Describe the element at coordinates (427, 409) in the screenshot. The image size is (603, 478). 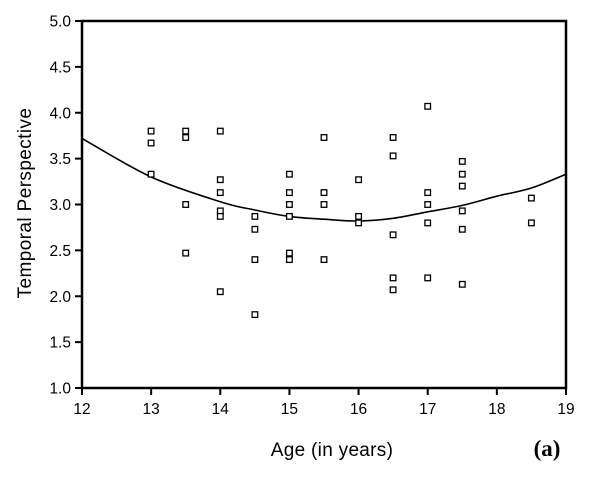
I see `x-axis-tick-label: 17` at that location.